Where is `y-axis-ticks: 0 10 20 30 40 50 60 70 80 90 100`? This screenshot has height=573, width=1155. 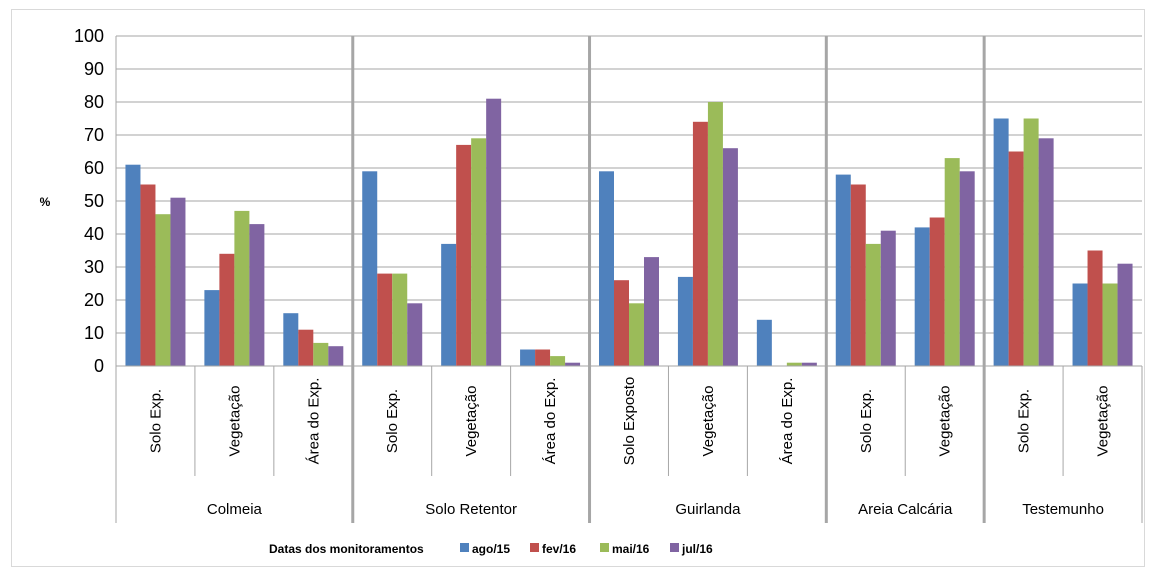
y-axis-ticks: 0 10 20 30 40 50 60 70 80 90 100 is located at coordinates (89, 201).